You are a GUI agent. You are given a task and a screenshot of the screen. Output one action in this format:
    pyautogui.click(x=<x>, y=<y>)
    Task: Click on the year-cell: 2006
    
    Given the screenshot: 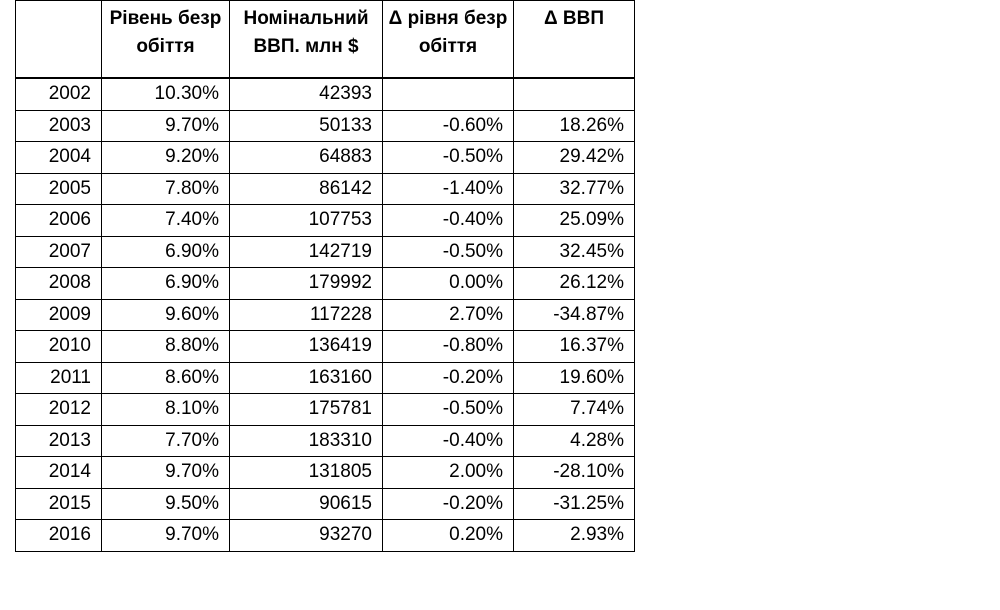 What is the action you would take?
    pyautogui.click(x=58, y=220)
    